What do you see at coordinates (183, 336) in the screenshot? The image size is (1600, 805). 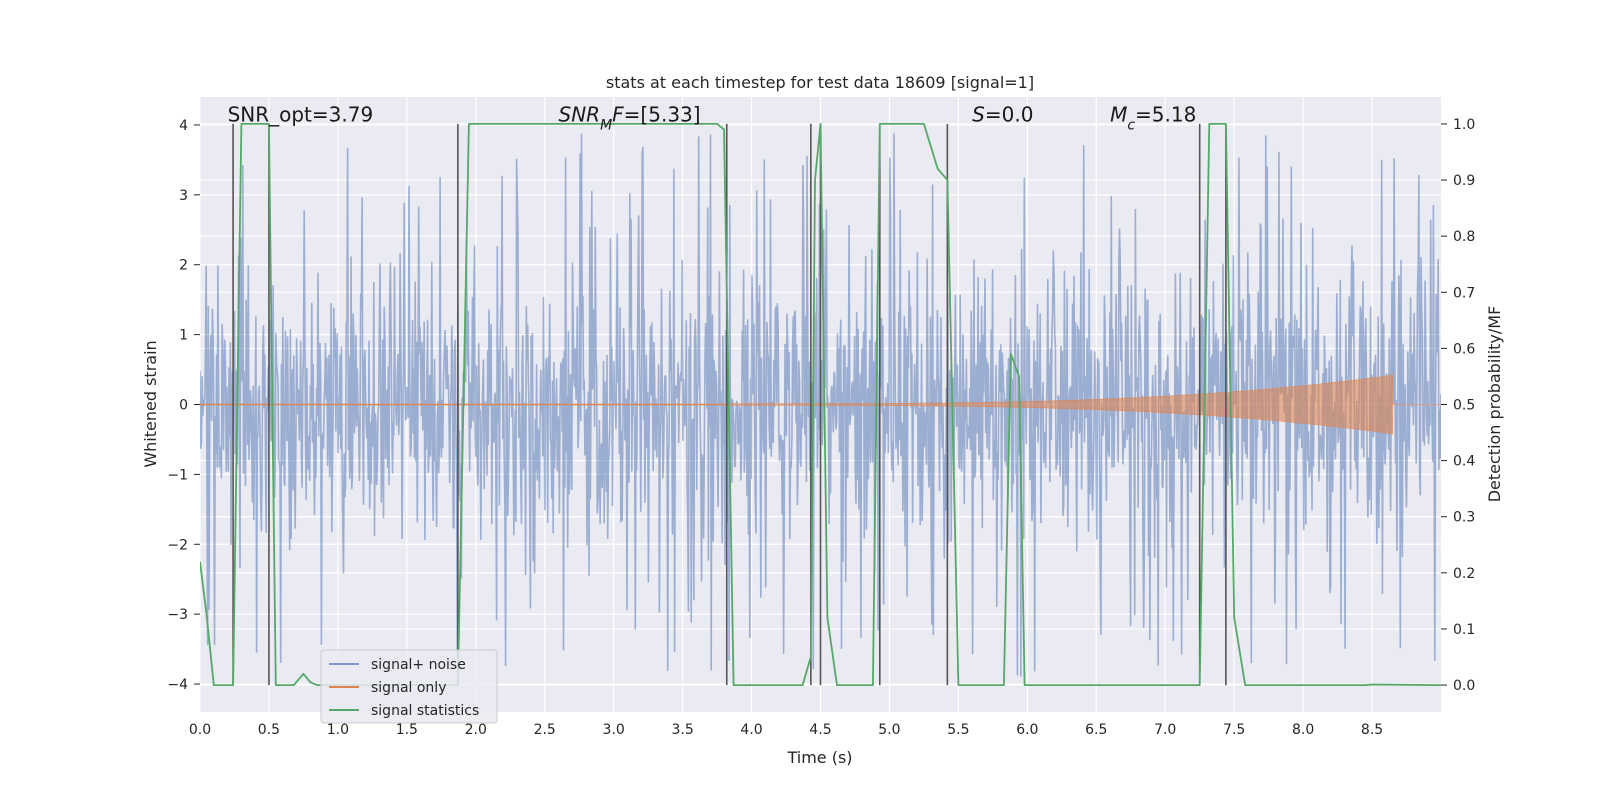 I see `y-tick-label: 1` at bounding box center [183, 336].